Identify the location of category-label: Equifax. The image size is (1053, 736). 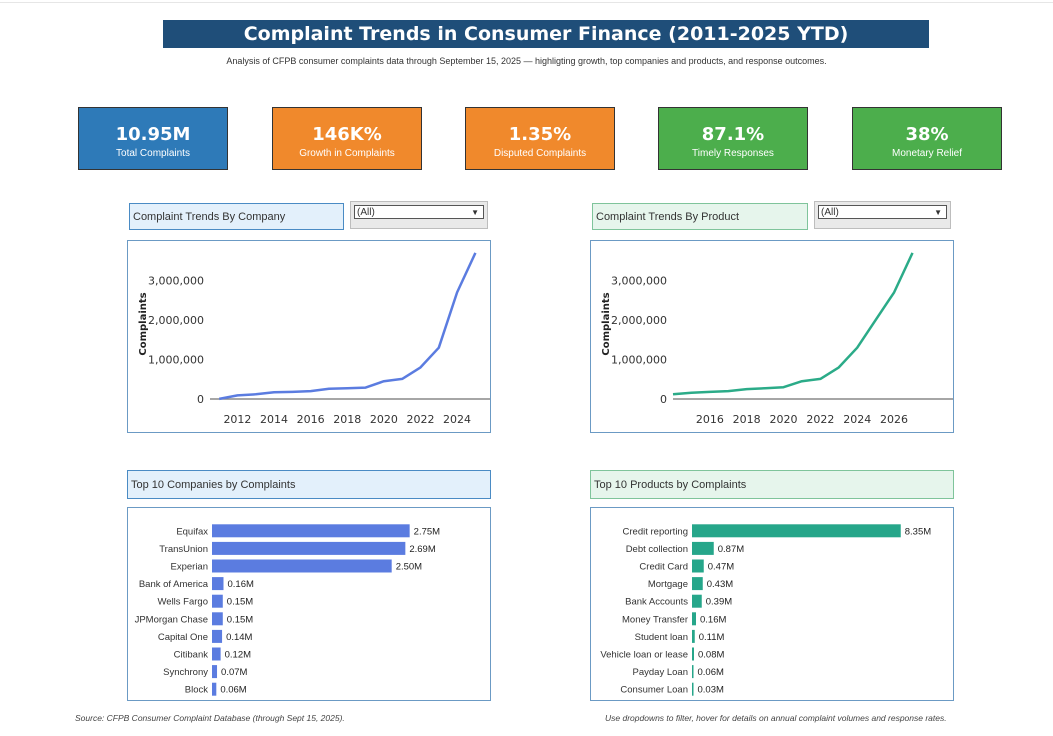
(192, 531).